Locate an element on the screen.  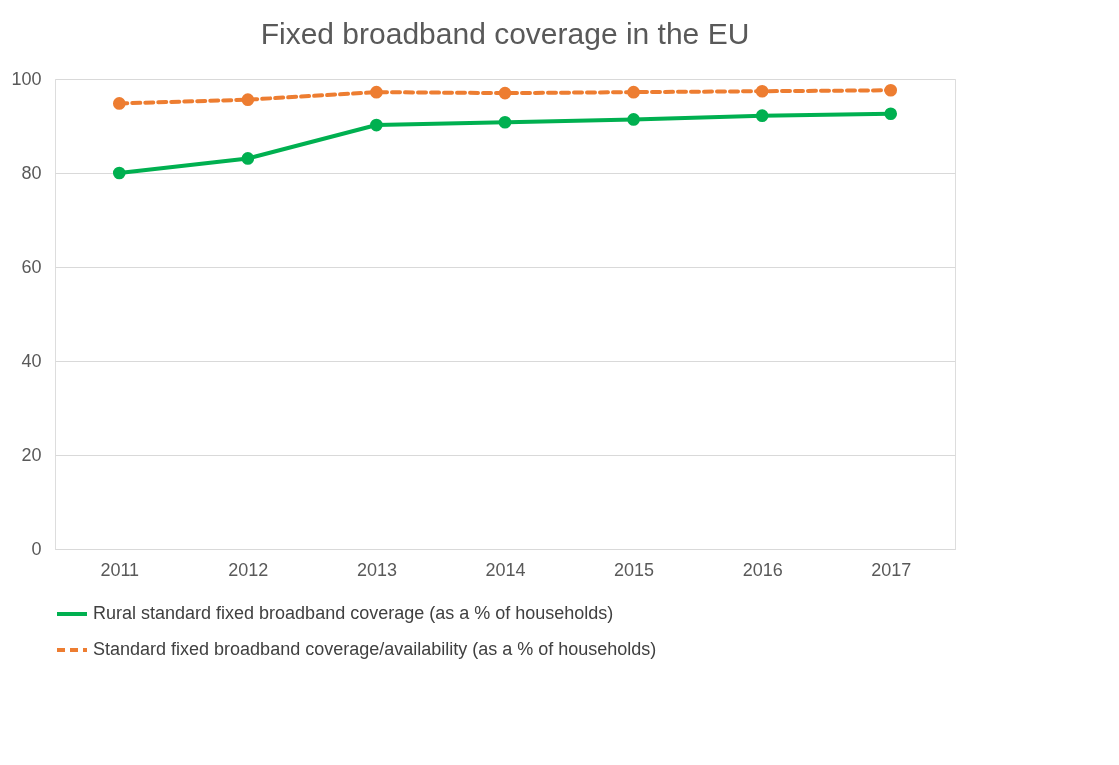
x-tick-label: 2013 is located at coordinates (376, 569).